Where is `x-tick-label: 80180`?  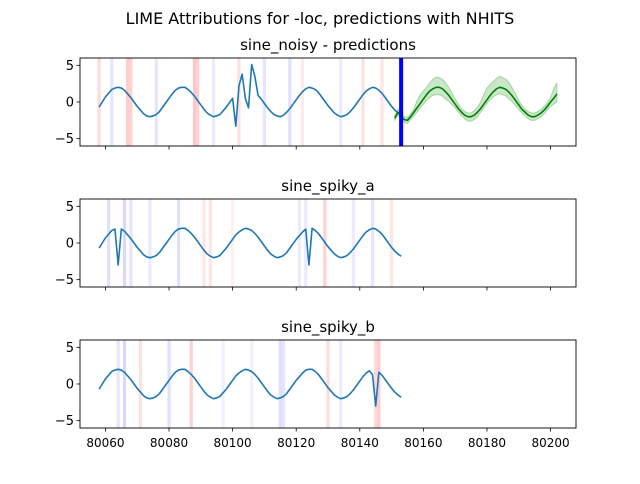
x-tick-label: 80180 is located at coordinates (487, 443).